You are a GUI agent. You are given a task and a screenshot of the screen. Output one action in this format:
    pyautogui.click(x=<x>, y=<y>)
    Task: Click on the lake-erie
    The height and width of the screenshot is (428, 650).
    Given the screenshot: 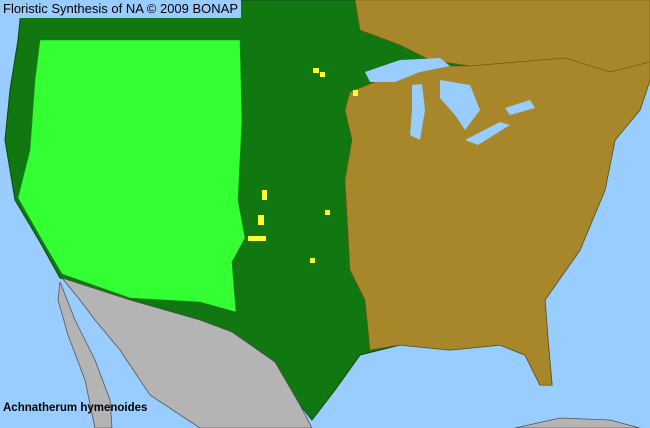 What is the action you would take?
    pyautogui.click(x=487, y=133)
    